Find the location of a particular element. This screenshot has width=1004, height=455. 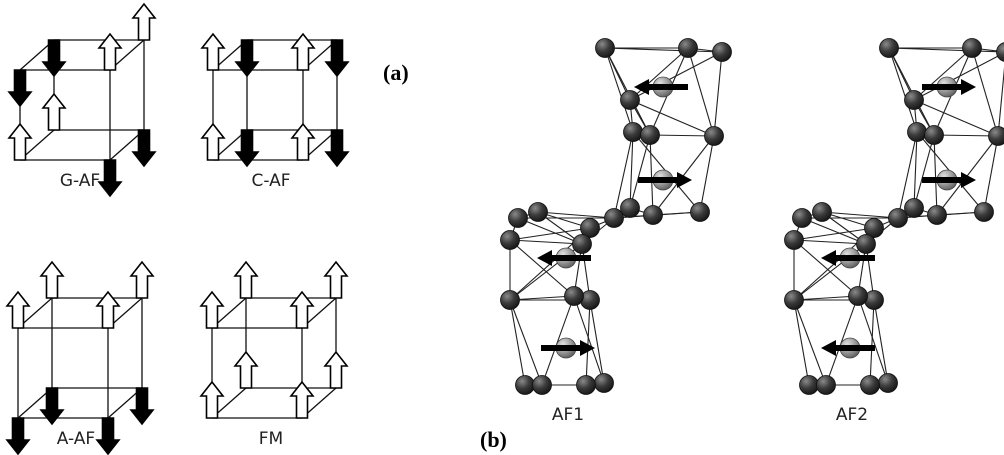

cube-a-af is located at coordinates (80, 357).